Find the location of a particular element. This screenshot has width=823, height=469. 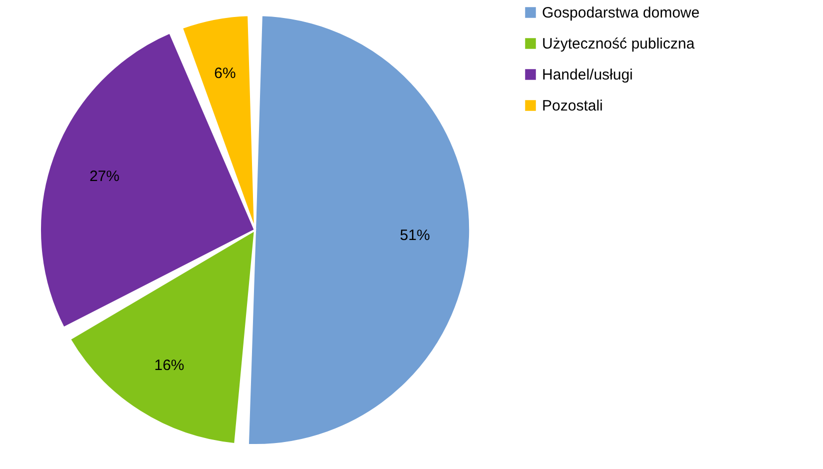

legend-label: Pozostali is located at coordinates (572, 106).